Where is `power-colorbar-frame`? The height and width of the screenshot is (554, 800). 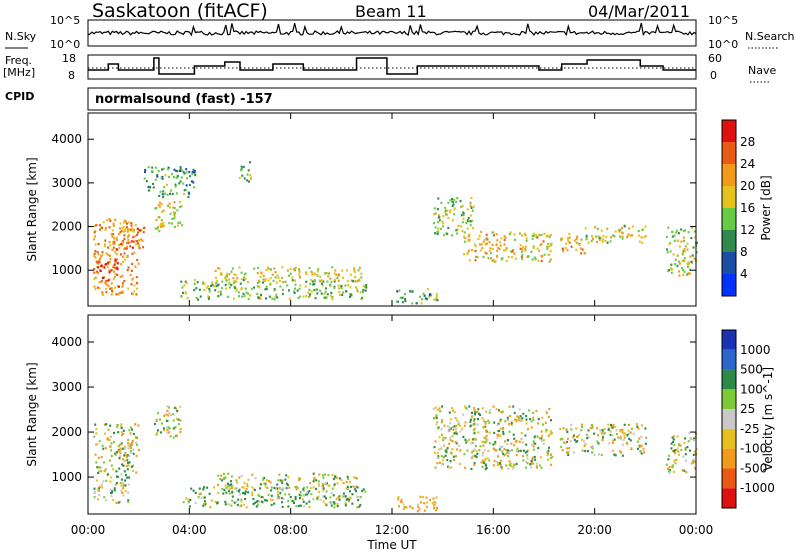 power-colorbar-frame is located at coordinates (729, 208).